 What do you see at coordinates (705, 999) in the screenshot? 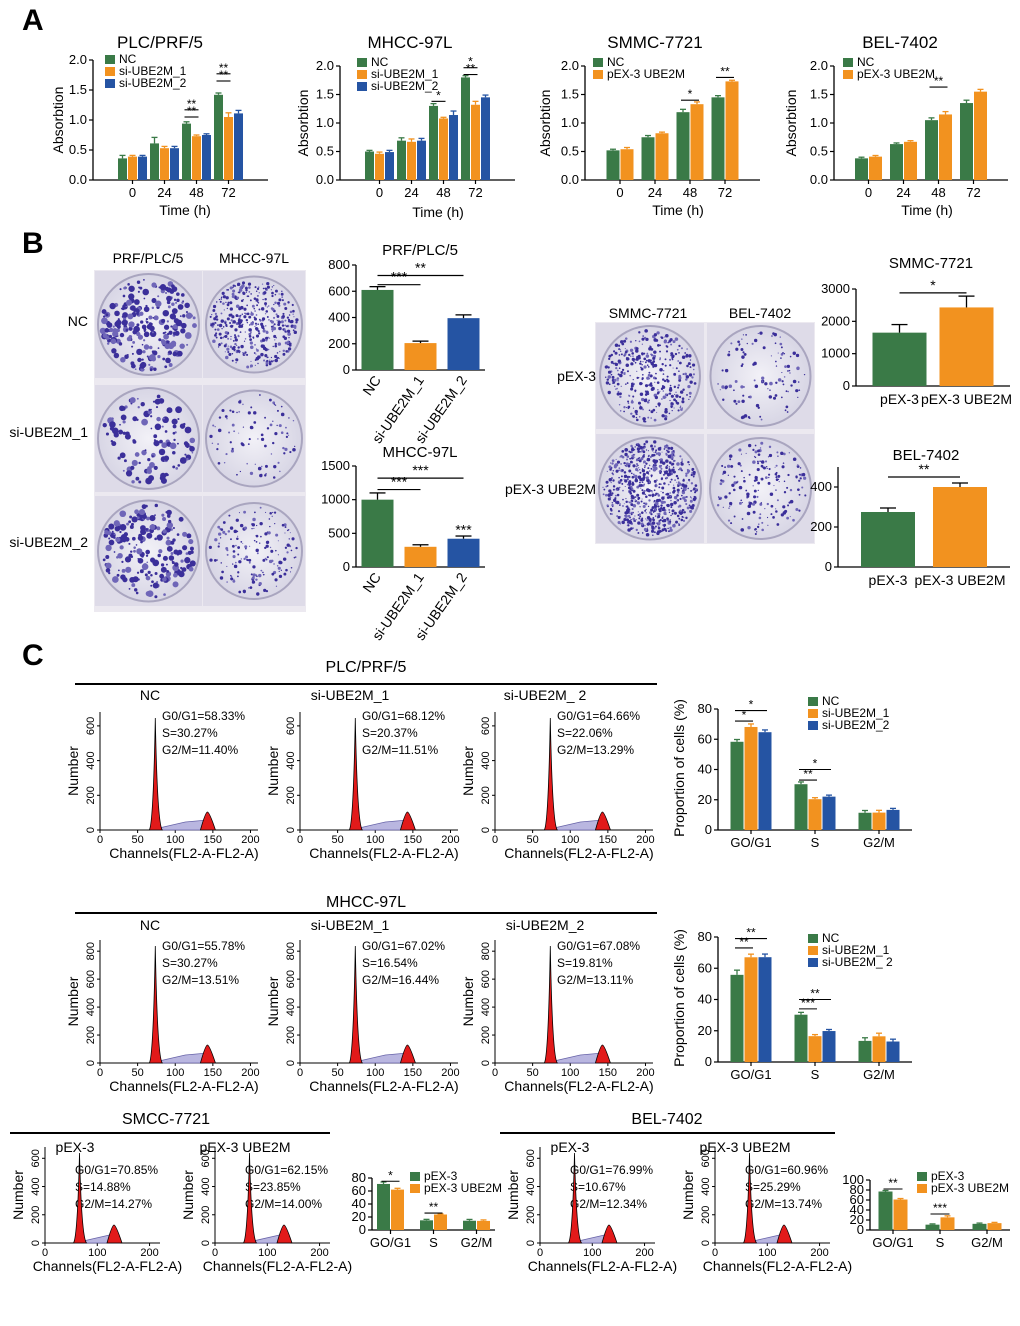
I see `y-tick-label: 40` at bounding box center [705, 999].